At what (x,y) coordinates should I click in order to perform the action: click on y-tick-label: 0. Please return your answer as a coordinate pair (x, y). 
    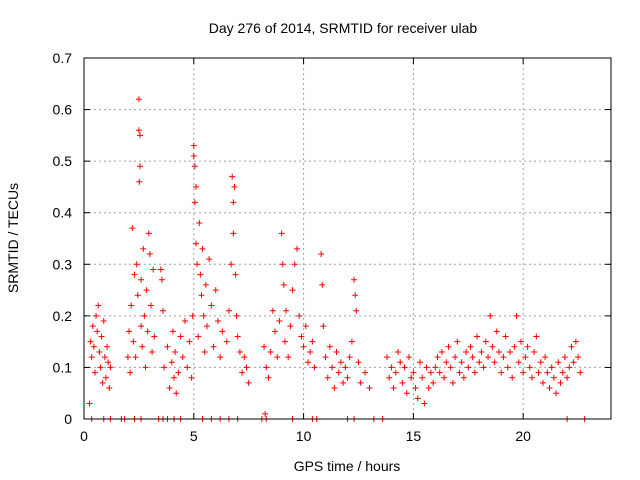
    Looking at the image, I should click on (68, 419).